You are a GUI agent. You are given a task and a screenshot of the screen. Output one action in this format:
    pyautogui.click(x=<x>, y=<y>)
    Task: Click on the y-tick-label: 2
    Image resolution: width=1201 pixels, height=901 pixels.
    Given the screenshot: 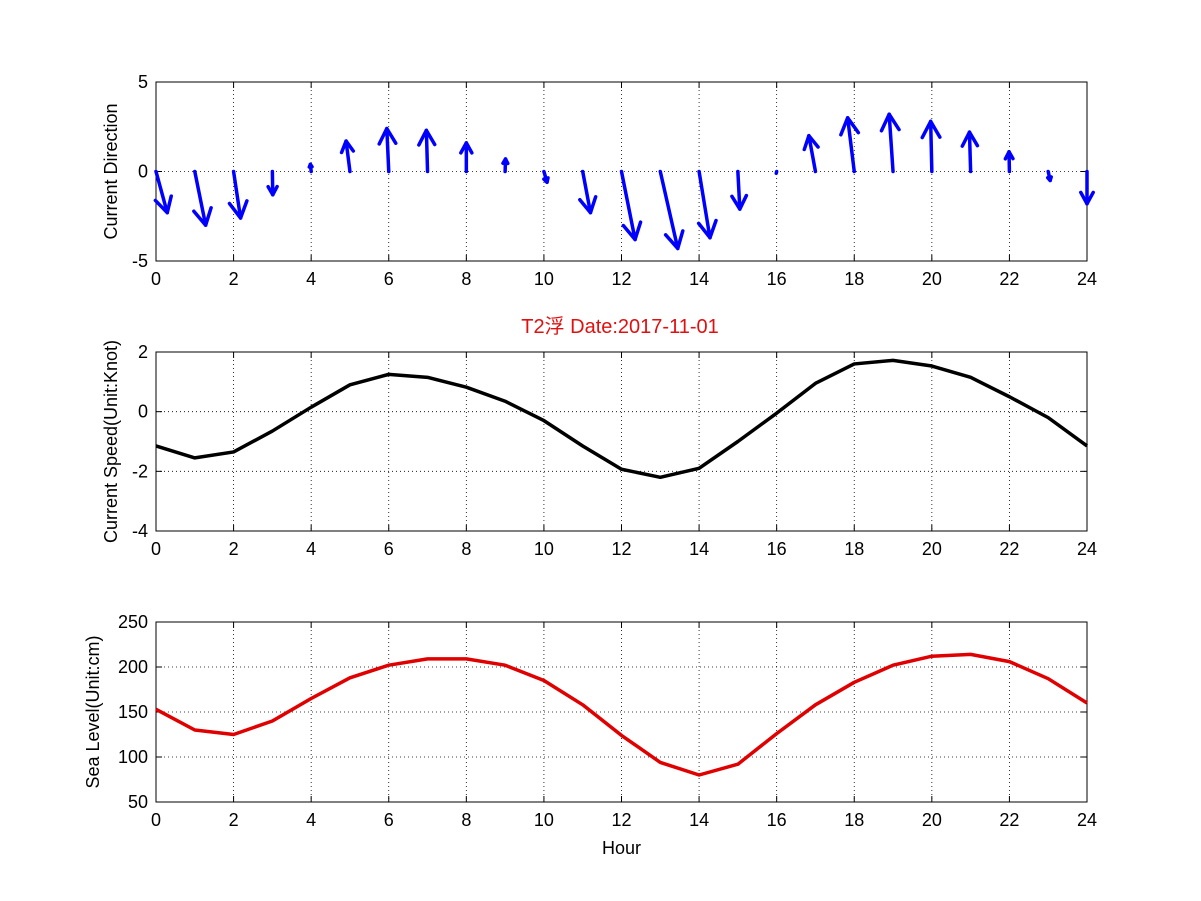 What is the action you would take?
    pyautogui.click(x=143, y=352)
    